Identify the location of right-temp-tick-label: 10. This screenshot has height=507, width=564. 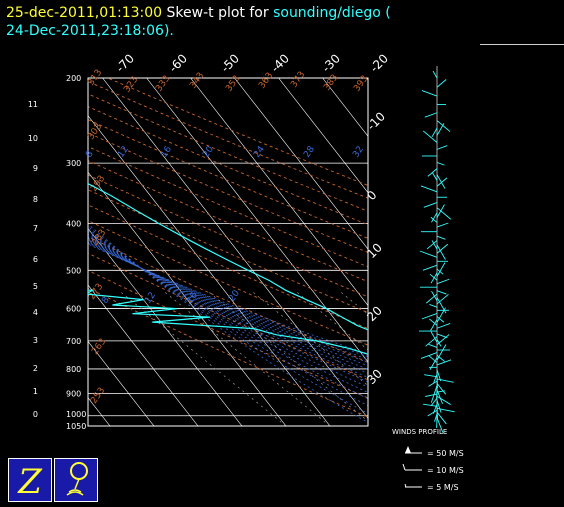
(374, 250).